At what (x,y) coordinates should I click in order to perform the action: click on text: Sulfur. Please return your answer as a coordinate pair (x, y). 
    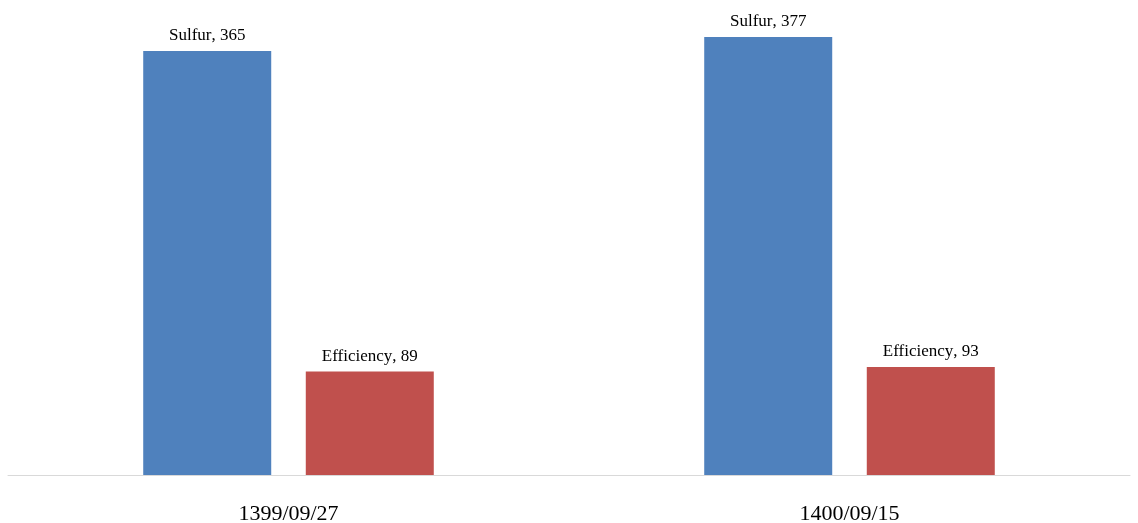
    Looking at the image, I should click on (751, 20).